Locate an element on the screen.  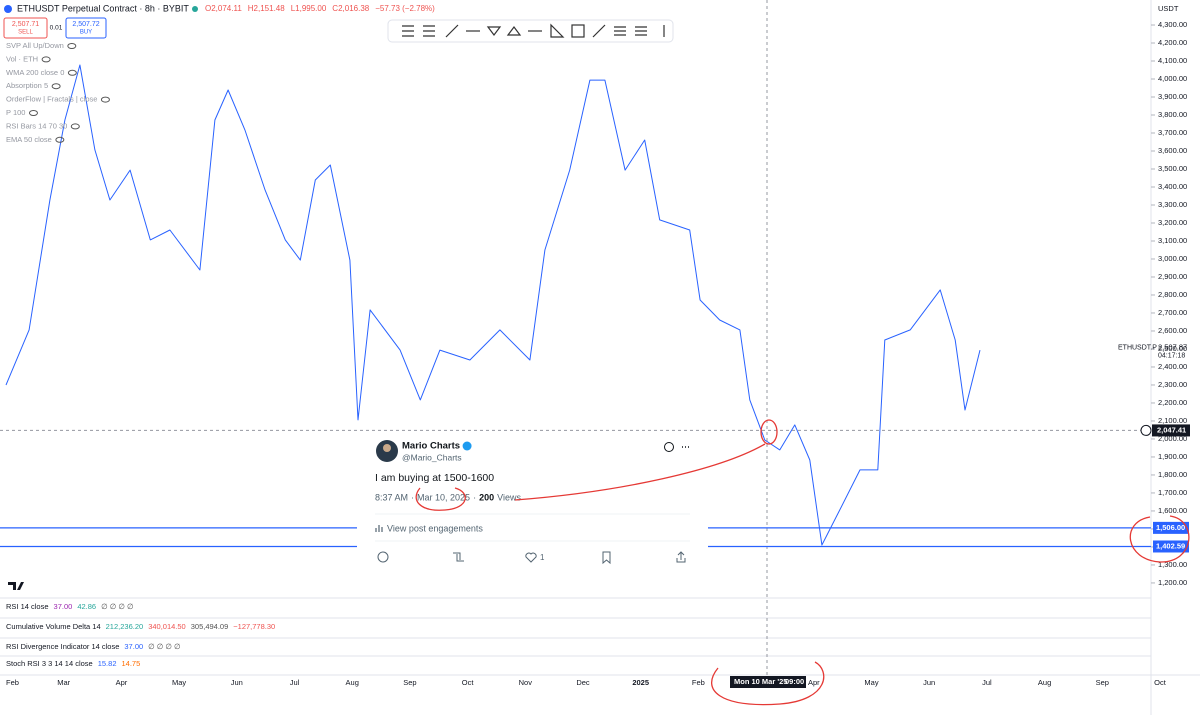
buy-button is located at coordinates (86, 28).